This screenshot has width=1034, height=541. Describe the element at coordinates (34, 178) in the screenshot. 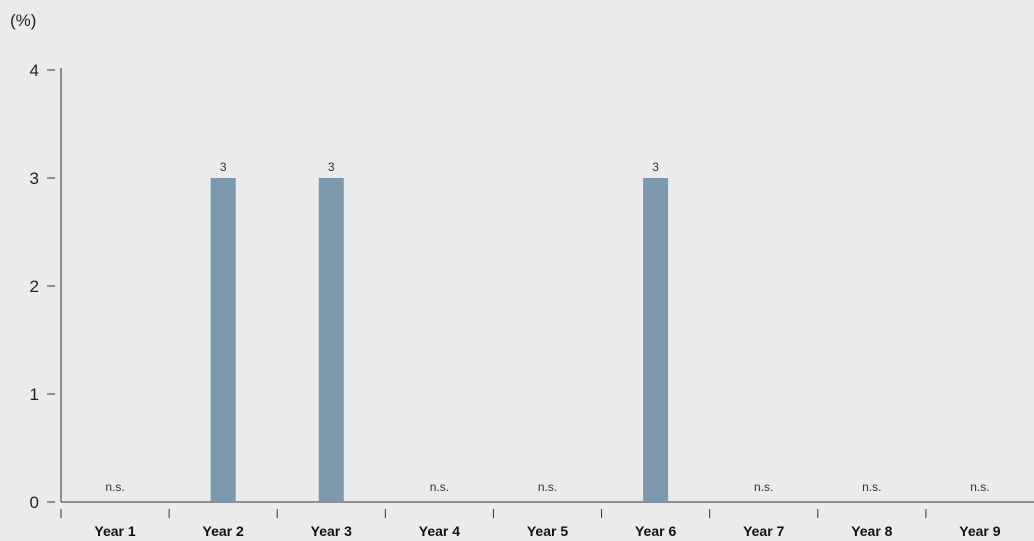

I see `y-tick-label: 3` at that location.